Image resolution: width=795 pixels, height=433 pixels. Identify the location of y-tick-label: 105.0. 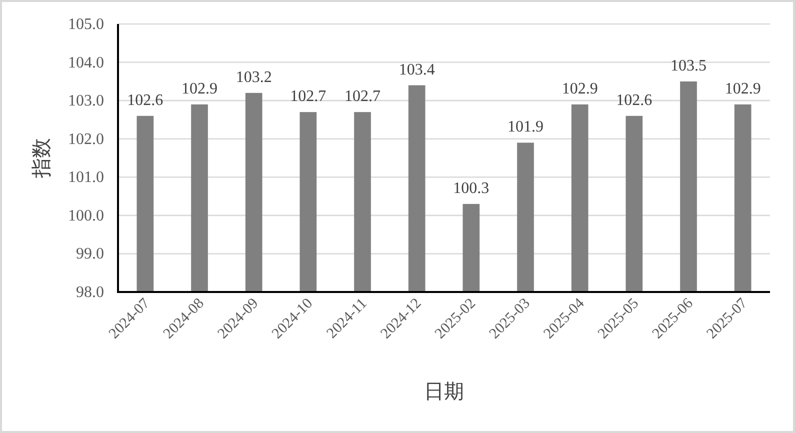
(86, 24).